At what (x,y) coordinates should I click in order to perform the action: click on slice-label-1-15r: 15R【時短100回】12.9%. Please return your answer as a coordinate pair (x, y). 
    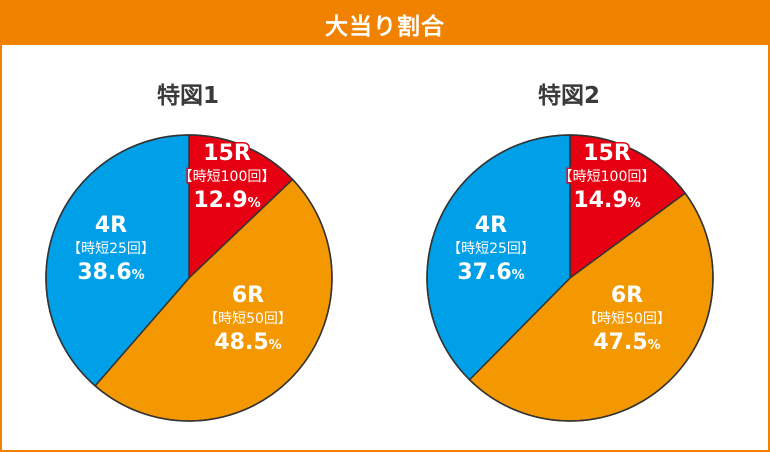
    Looking at the image, I should click on (227, 177).